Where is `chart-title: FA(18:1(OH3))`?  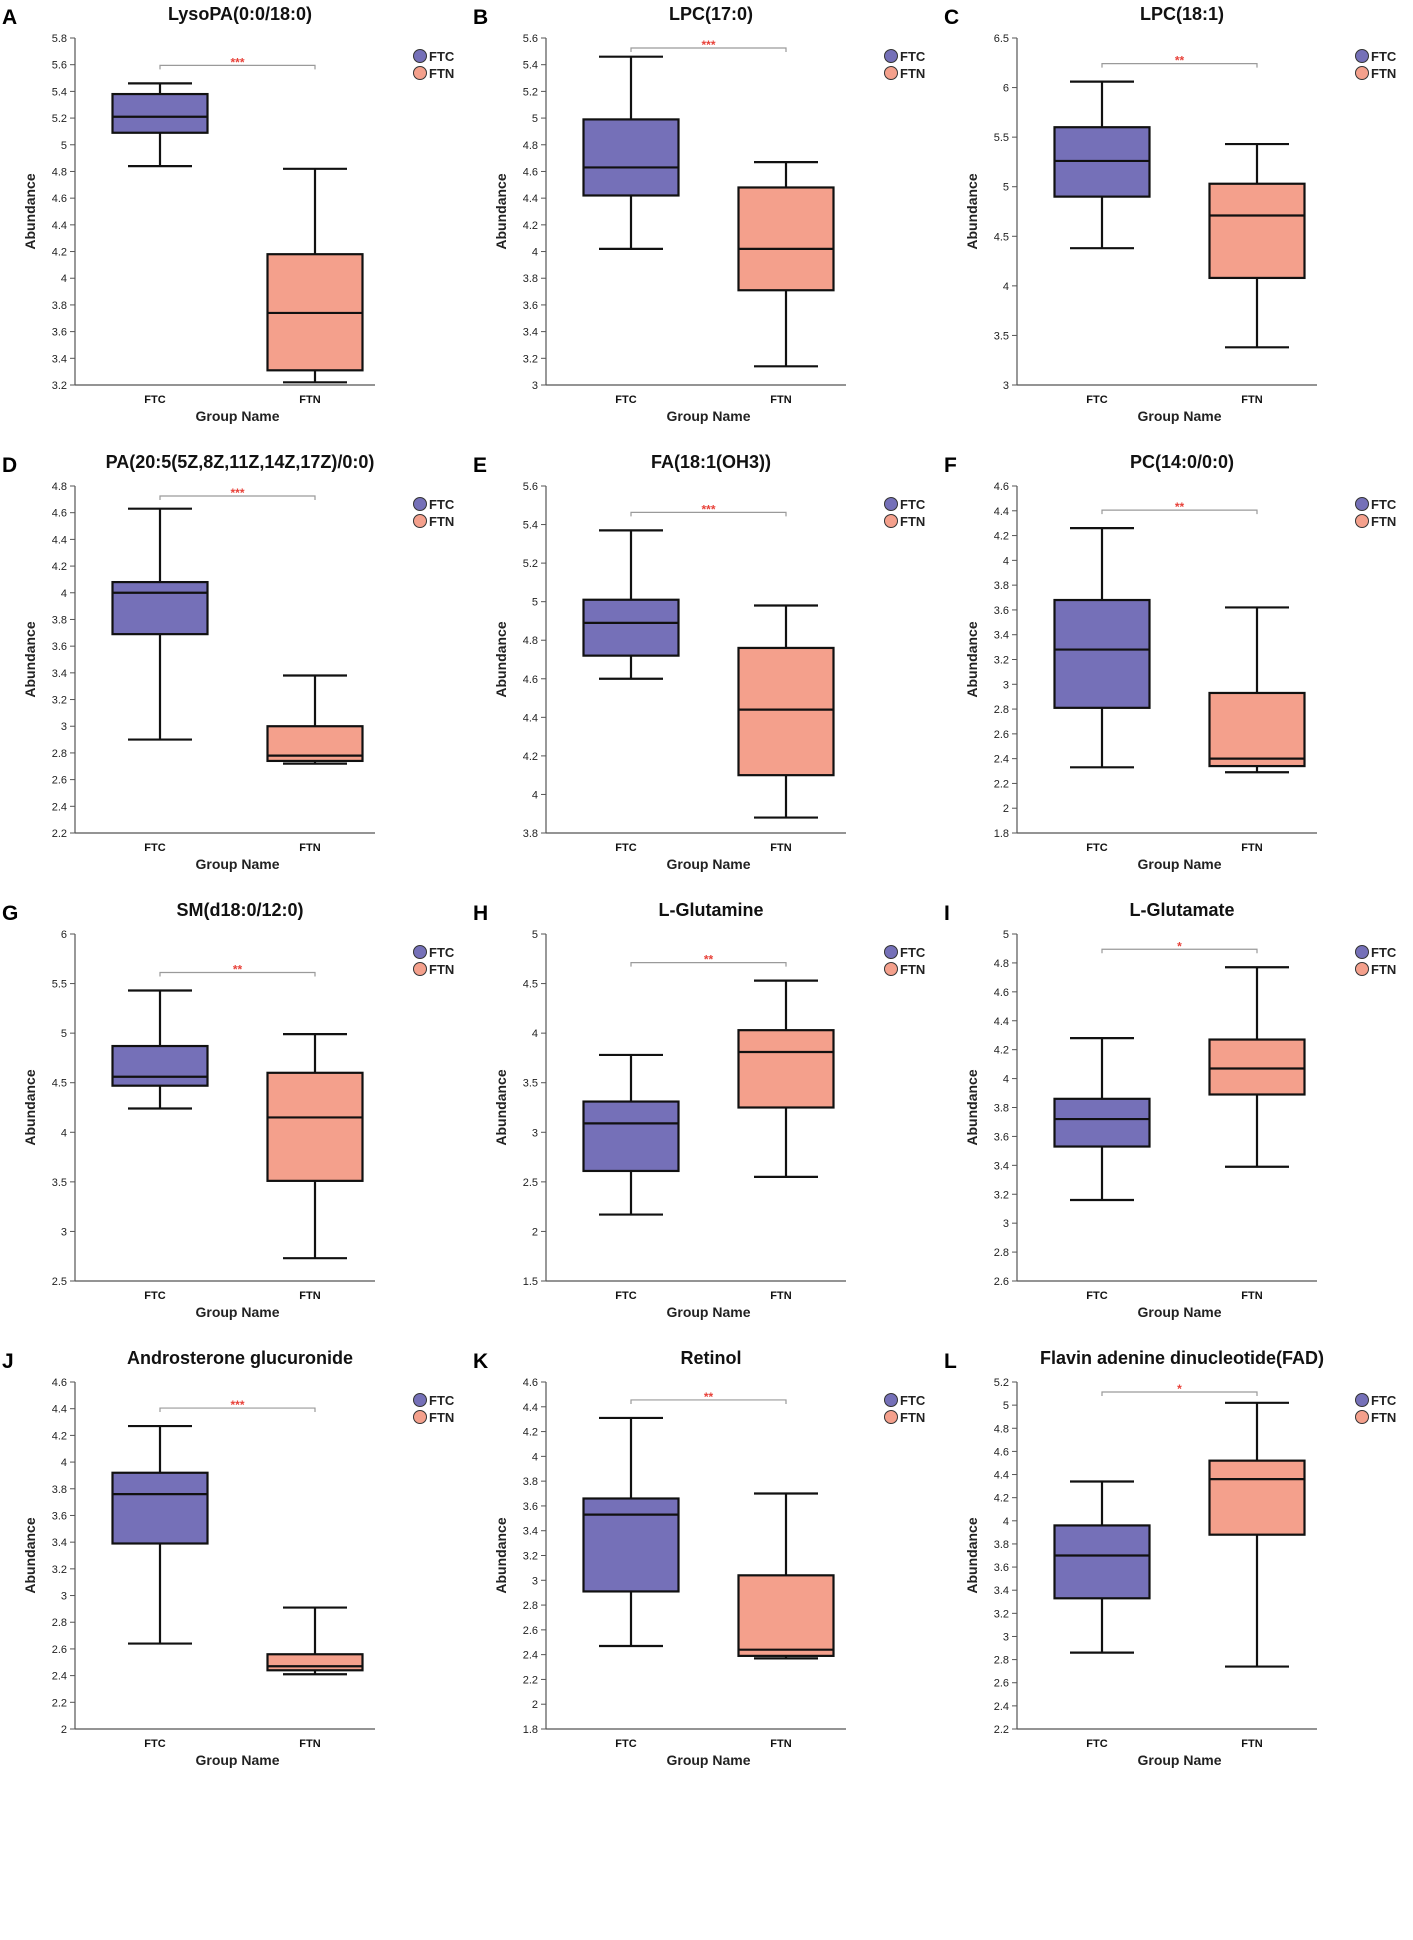
chart-title: FA(18:1(OH3)) is located at coordinates (711, 462).